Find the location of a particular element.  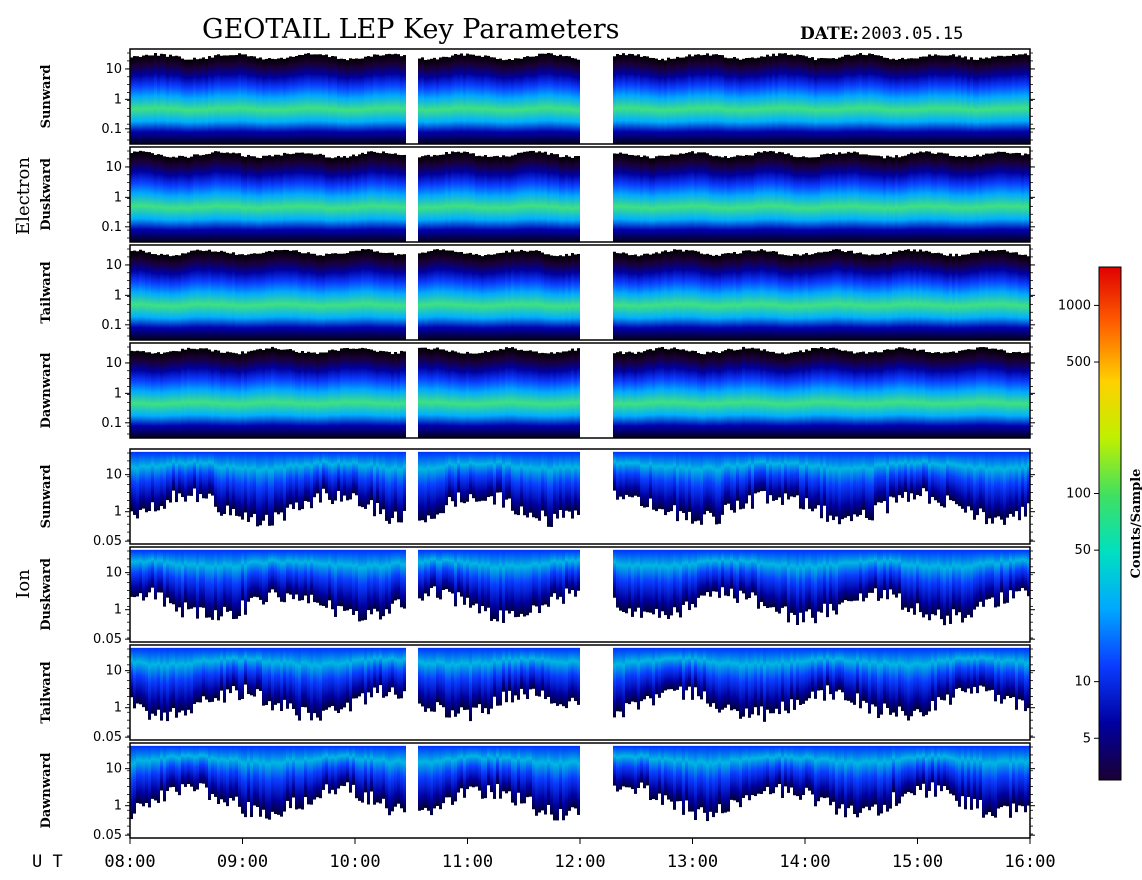

panel-label: Duskward is located at coordinates (46, 594).